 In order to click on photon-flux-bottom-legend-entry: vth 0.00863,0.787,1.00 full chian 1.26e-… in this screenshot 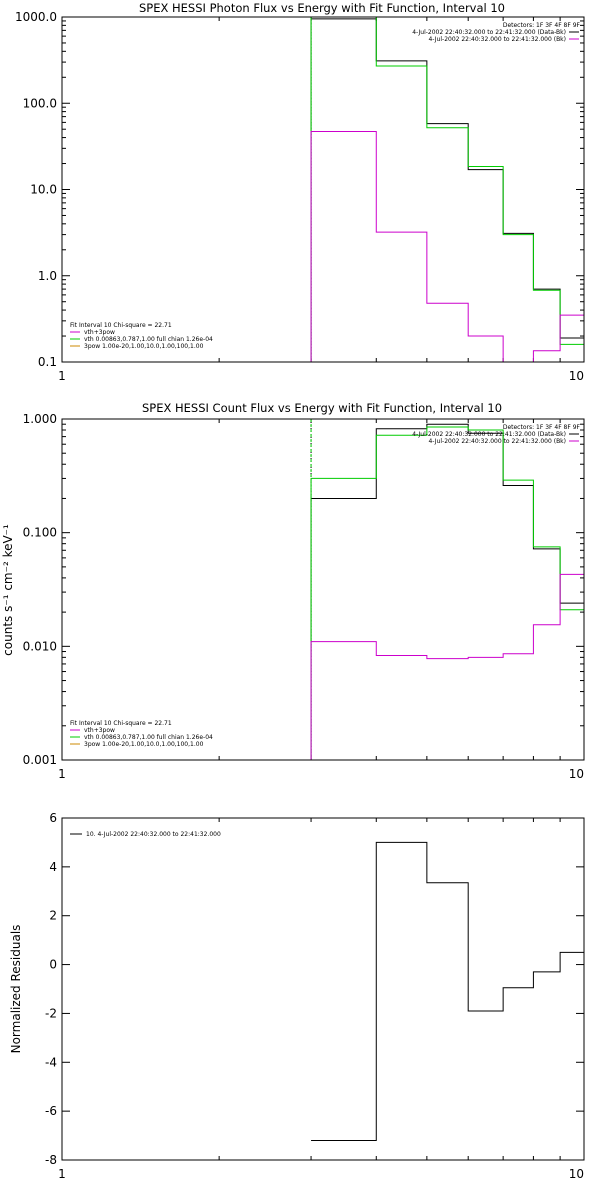, I will do `click(148, 339)`.